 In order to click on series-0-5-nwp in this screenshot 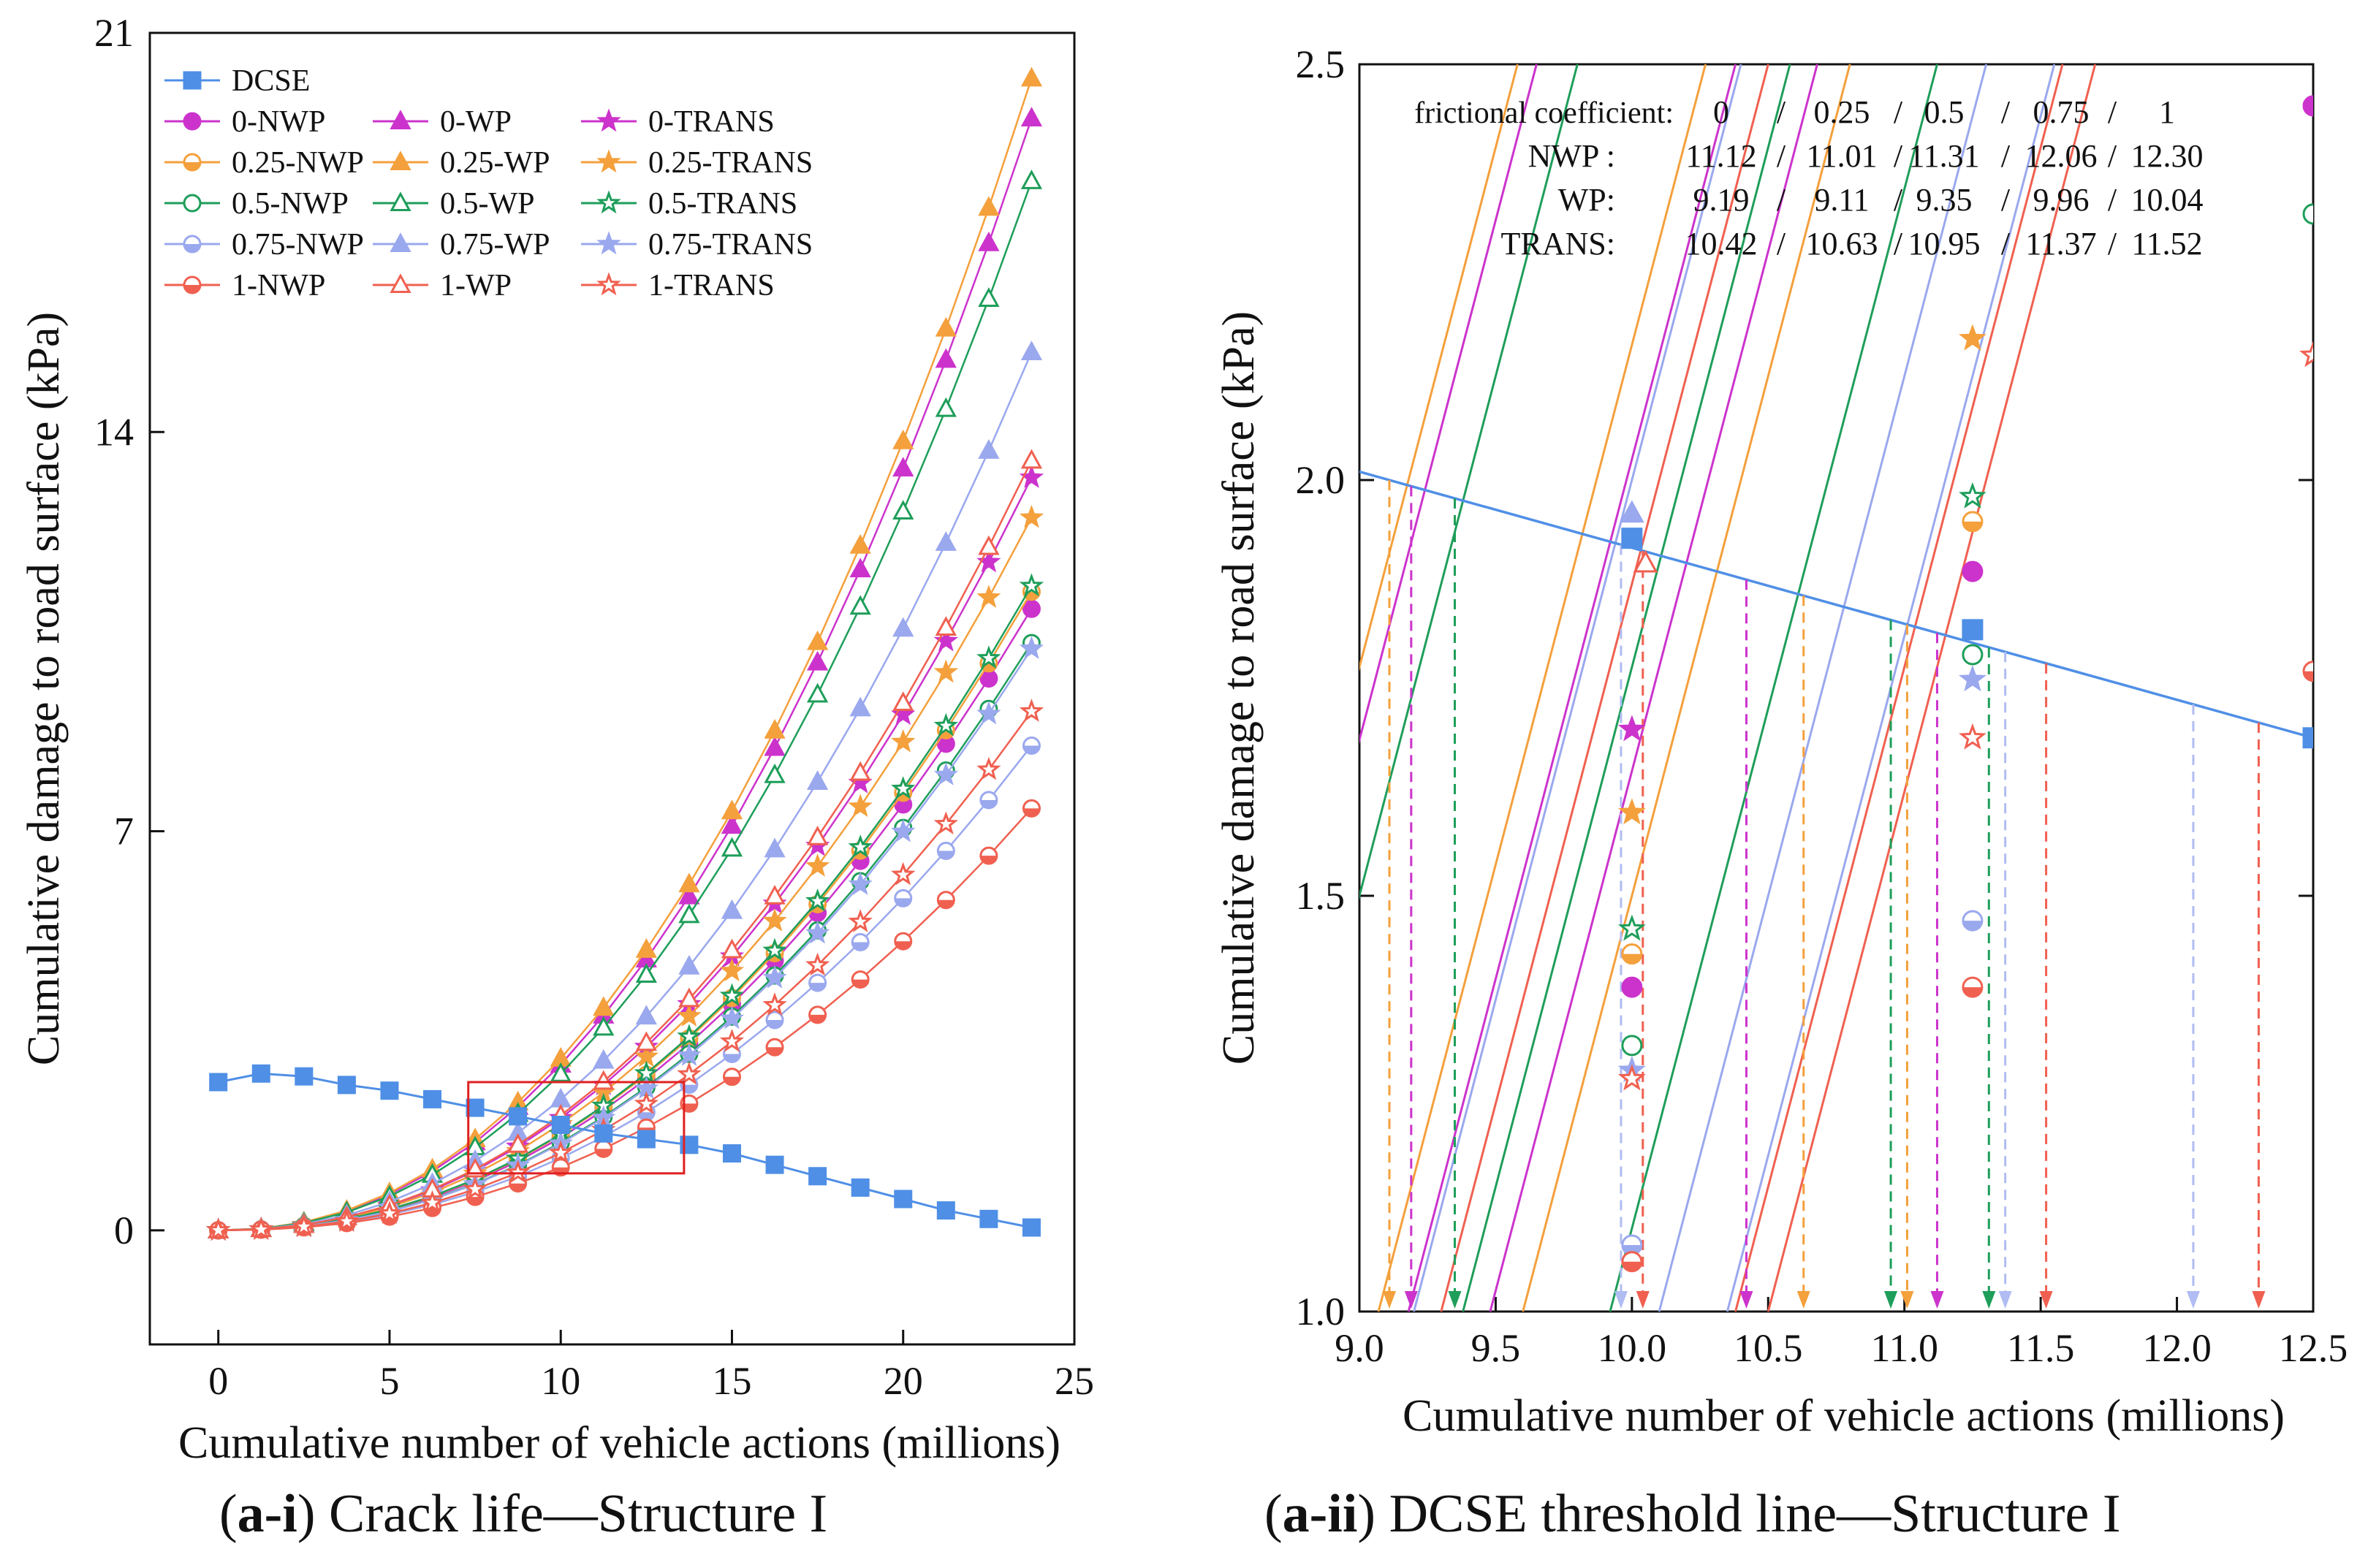, I will do `click(625, 936)`.